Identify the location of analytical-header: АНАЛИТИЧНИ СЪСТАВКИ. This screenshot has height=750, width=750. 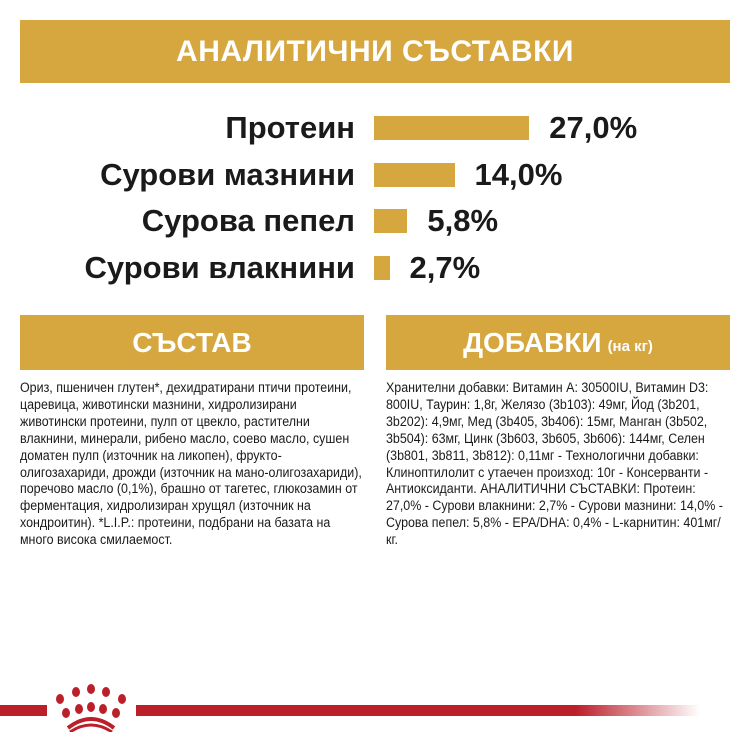
(375, 51).